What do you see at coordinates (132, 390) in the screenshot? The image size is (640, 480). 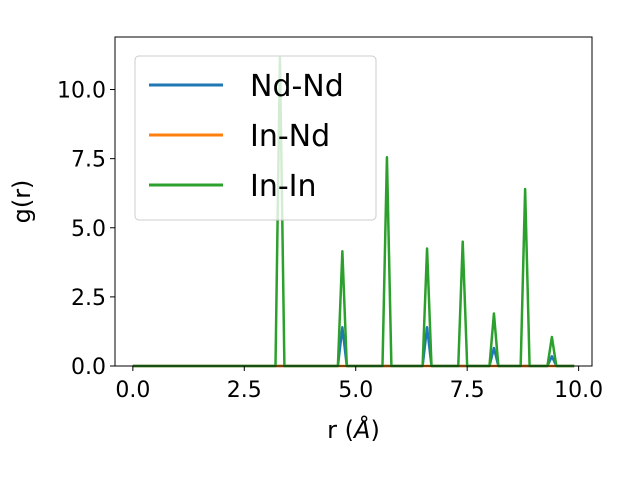 I see `x-tick-label: 0.0` at bounding box center [132, 390].